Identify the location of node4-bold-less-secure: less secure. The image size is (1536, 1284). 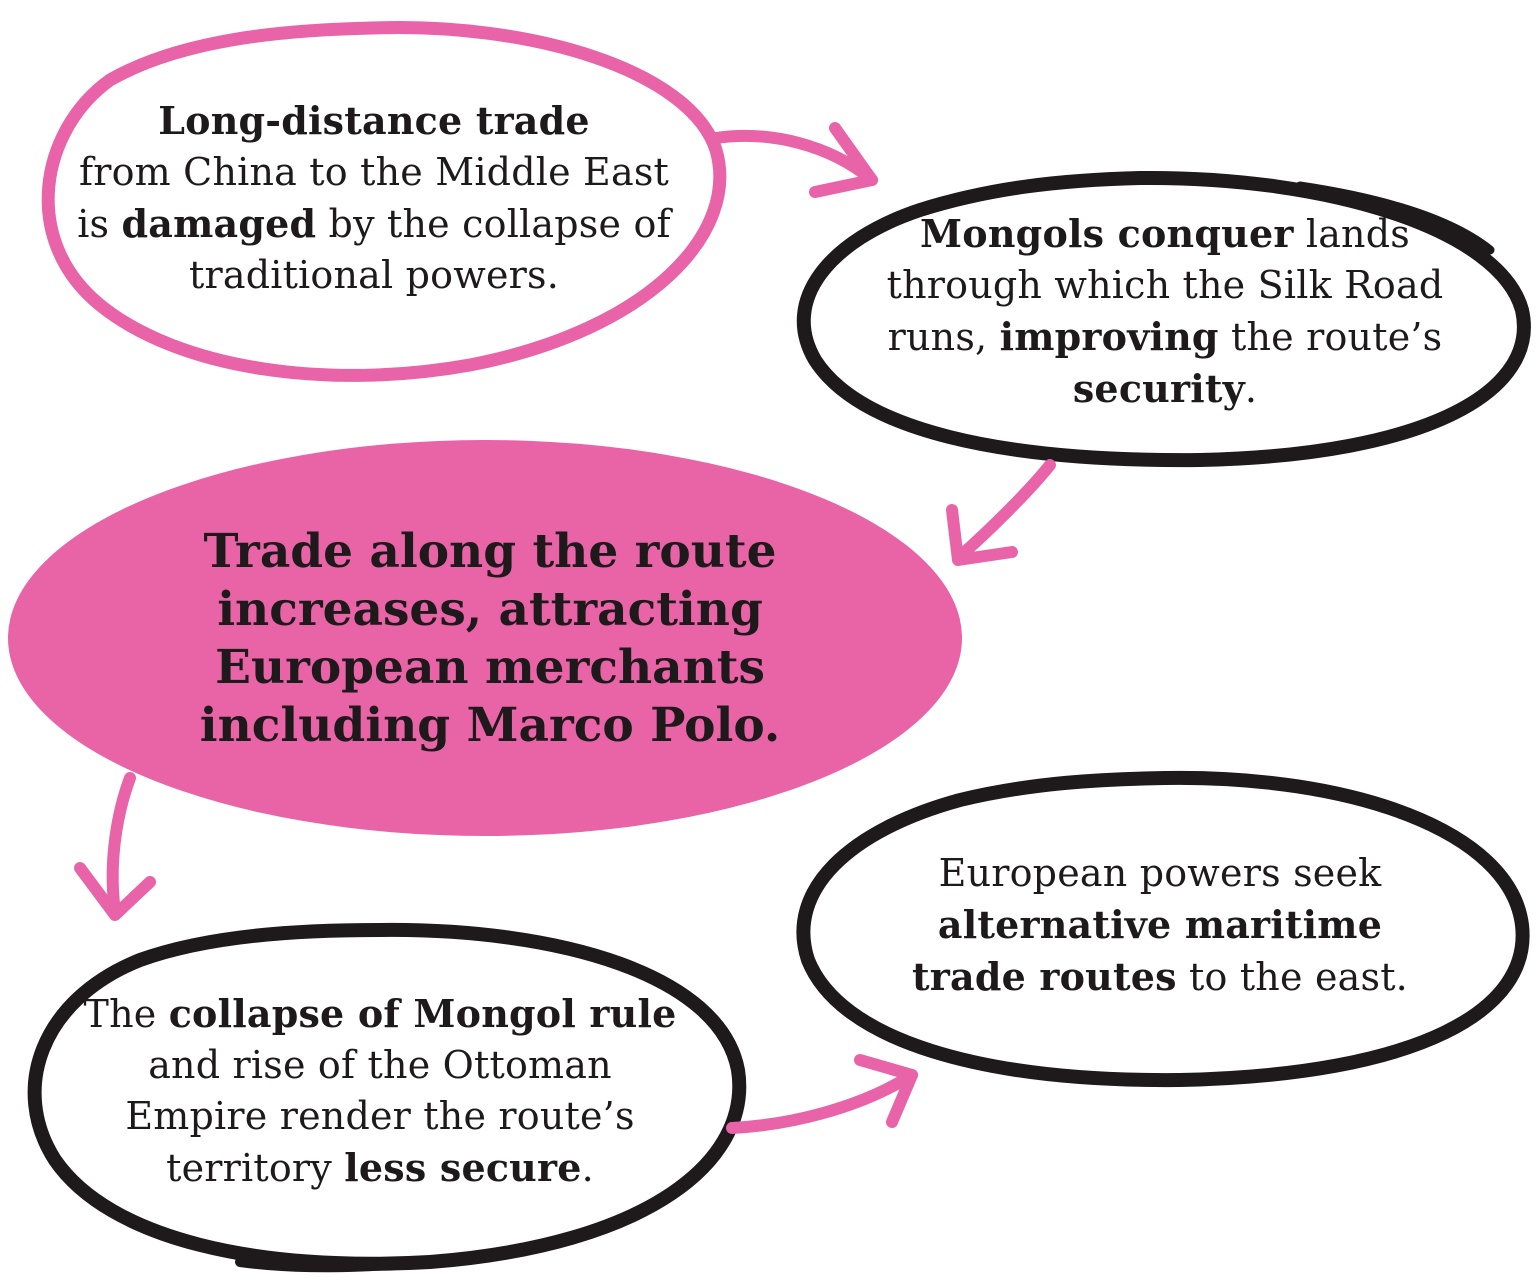
(463, 1167).